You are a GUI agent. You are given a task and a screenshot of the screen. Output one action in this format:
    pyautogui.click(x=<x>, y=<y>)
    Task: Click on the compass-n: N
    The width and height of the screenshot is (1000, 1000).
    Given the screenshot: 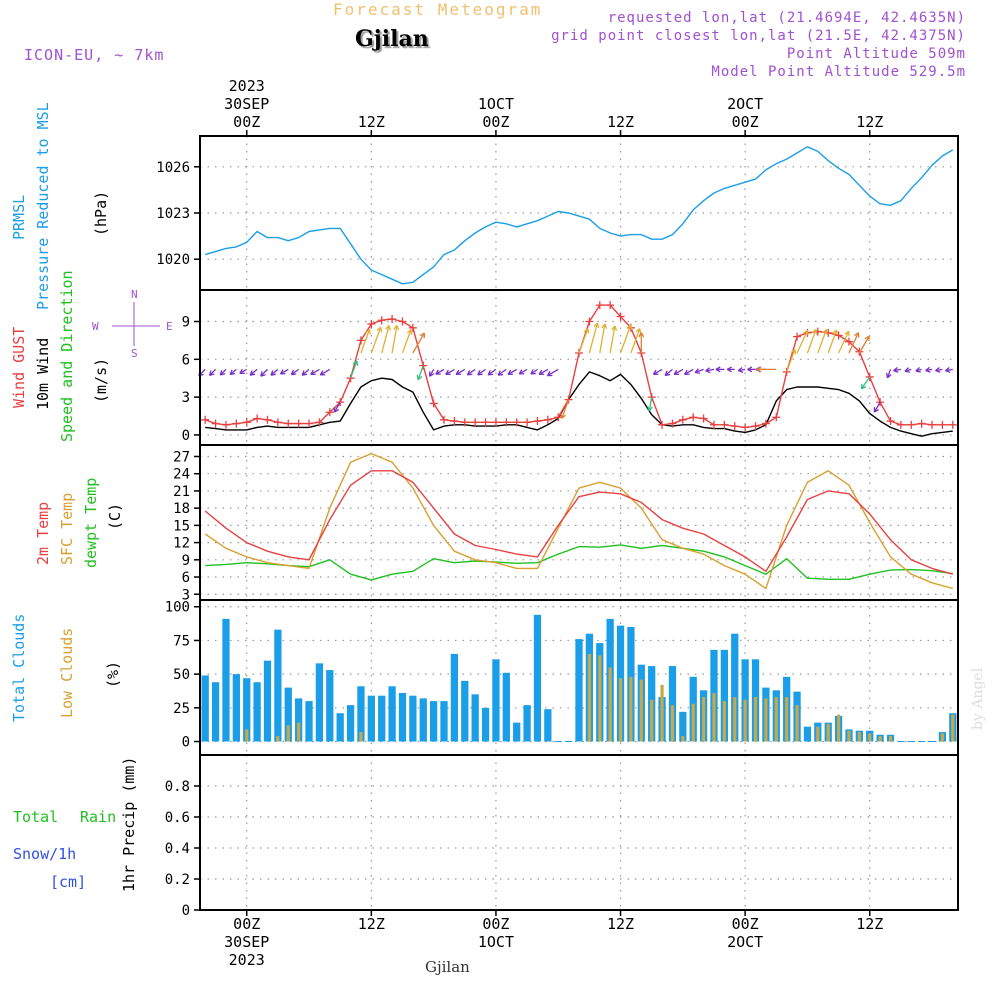 What is the action you would take?
    pyautogui.click(x=134, y=294)
    